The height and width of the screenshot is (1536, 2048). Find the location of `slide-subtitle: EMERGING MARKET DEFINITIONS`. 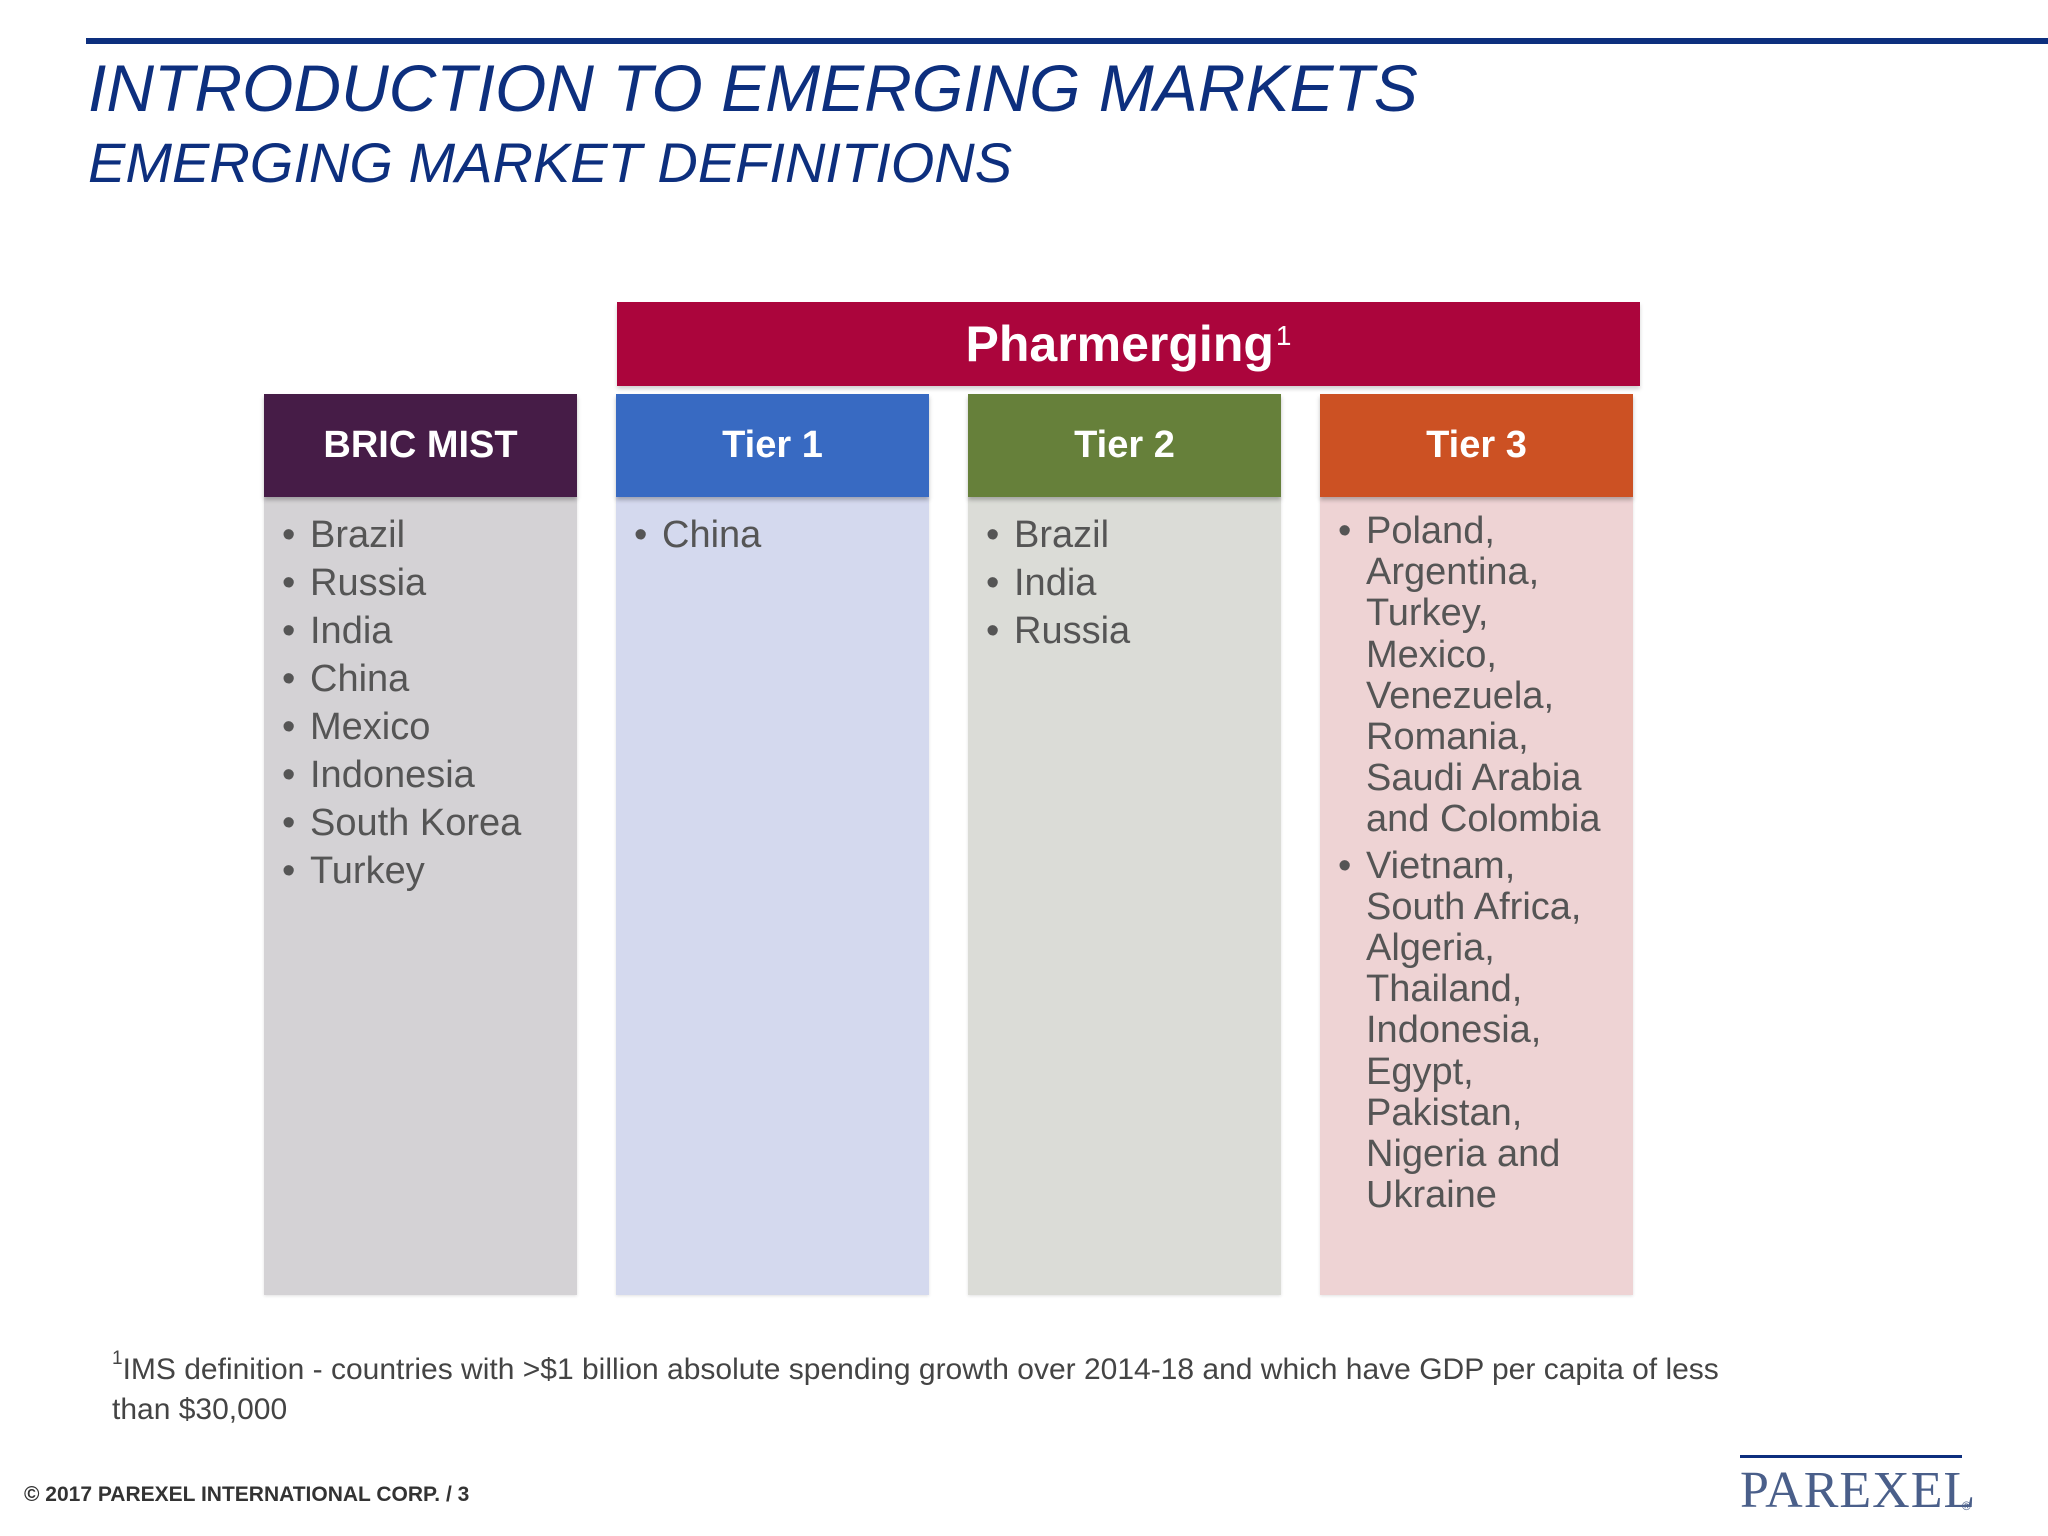

slide-subtitle: EMERGING MARKET DEFINITIONS is located at coordinates (550, 162).